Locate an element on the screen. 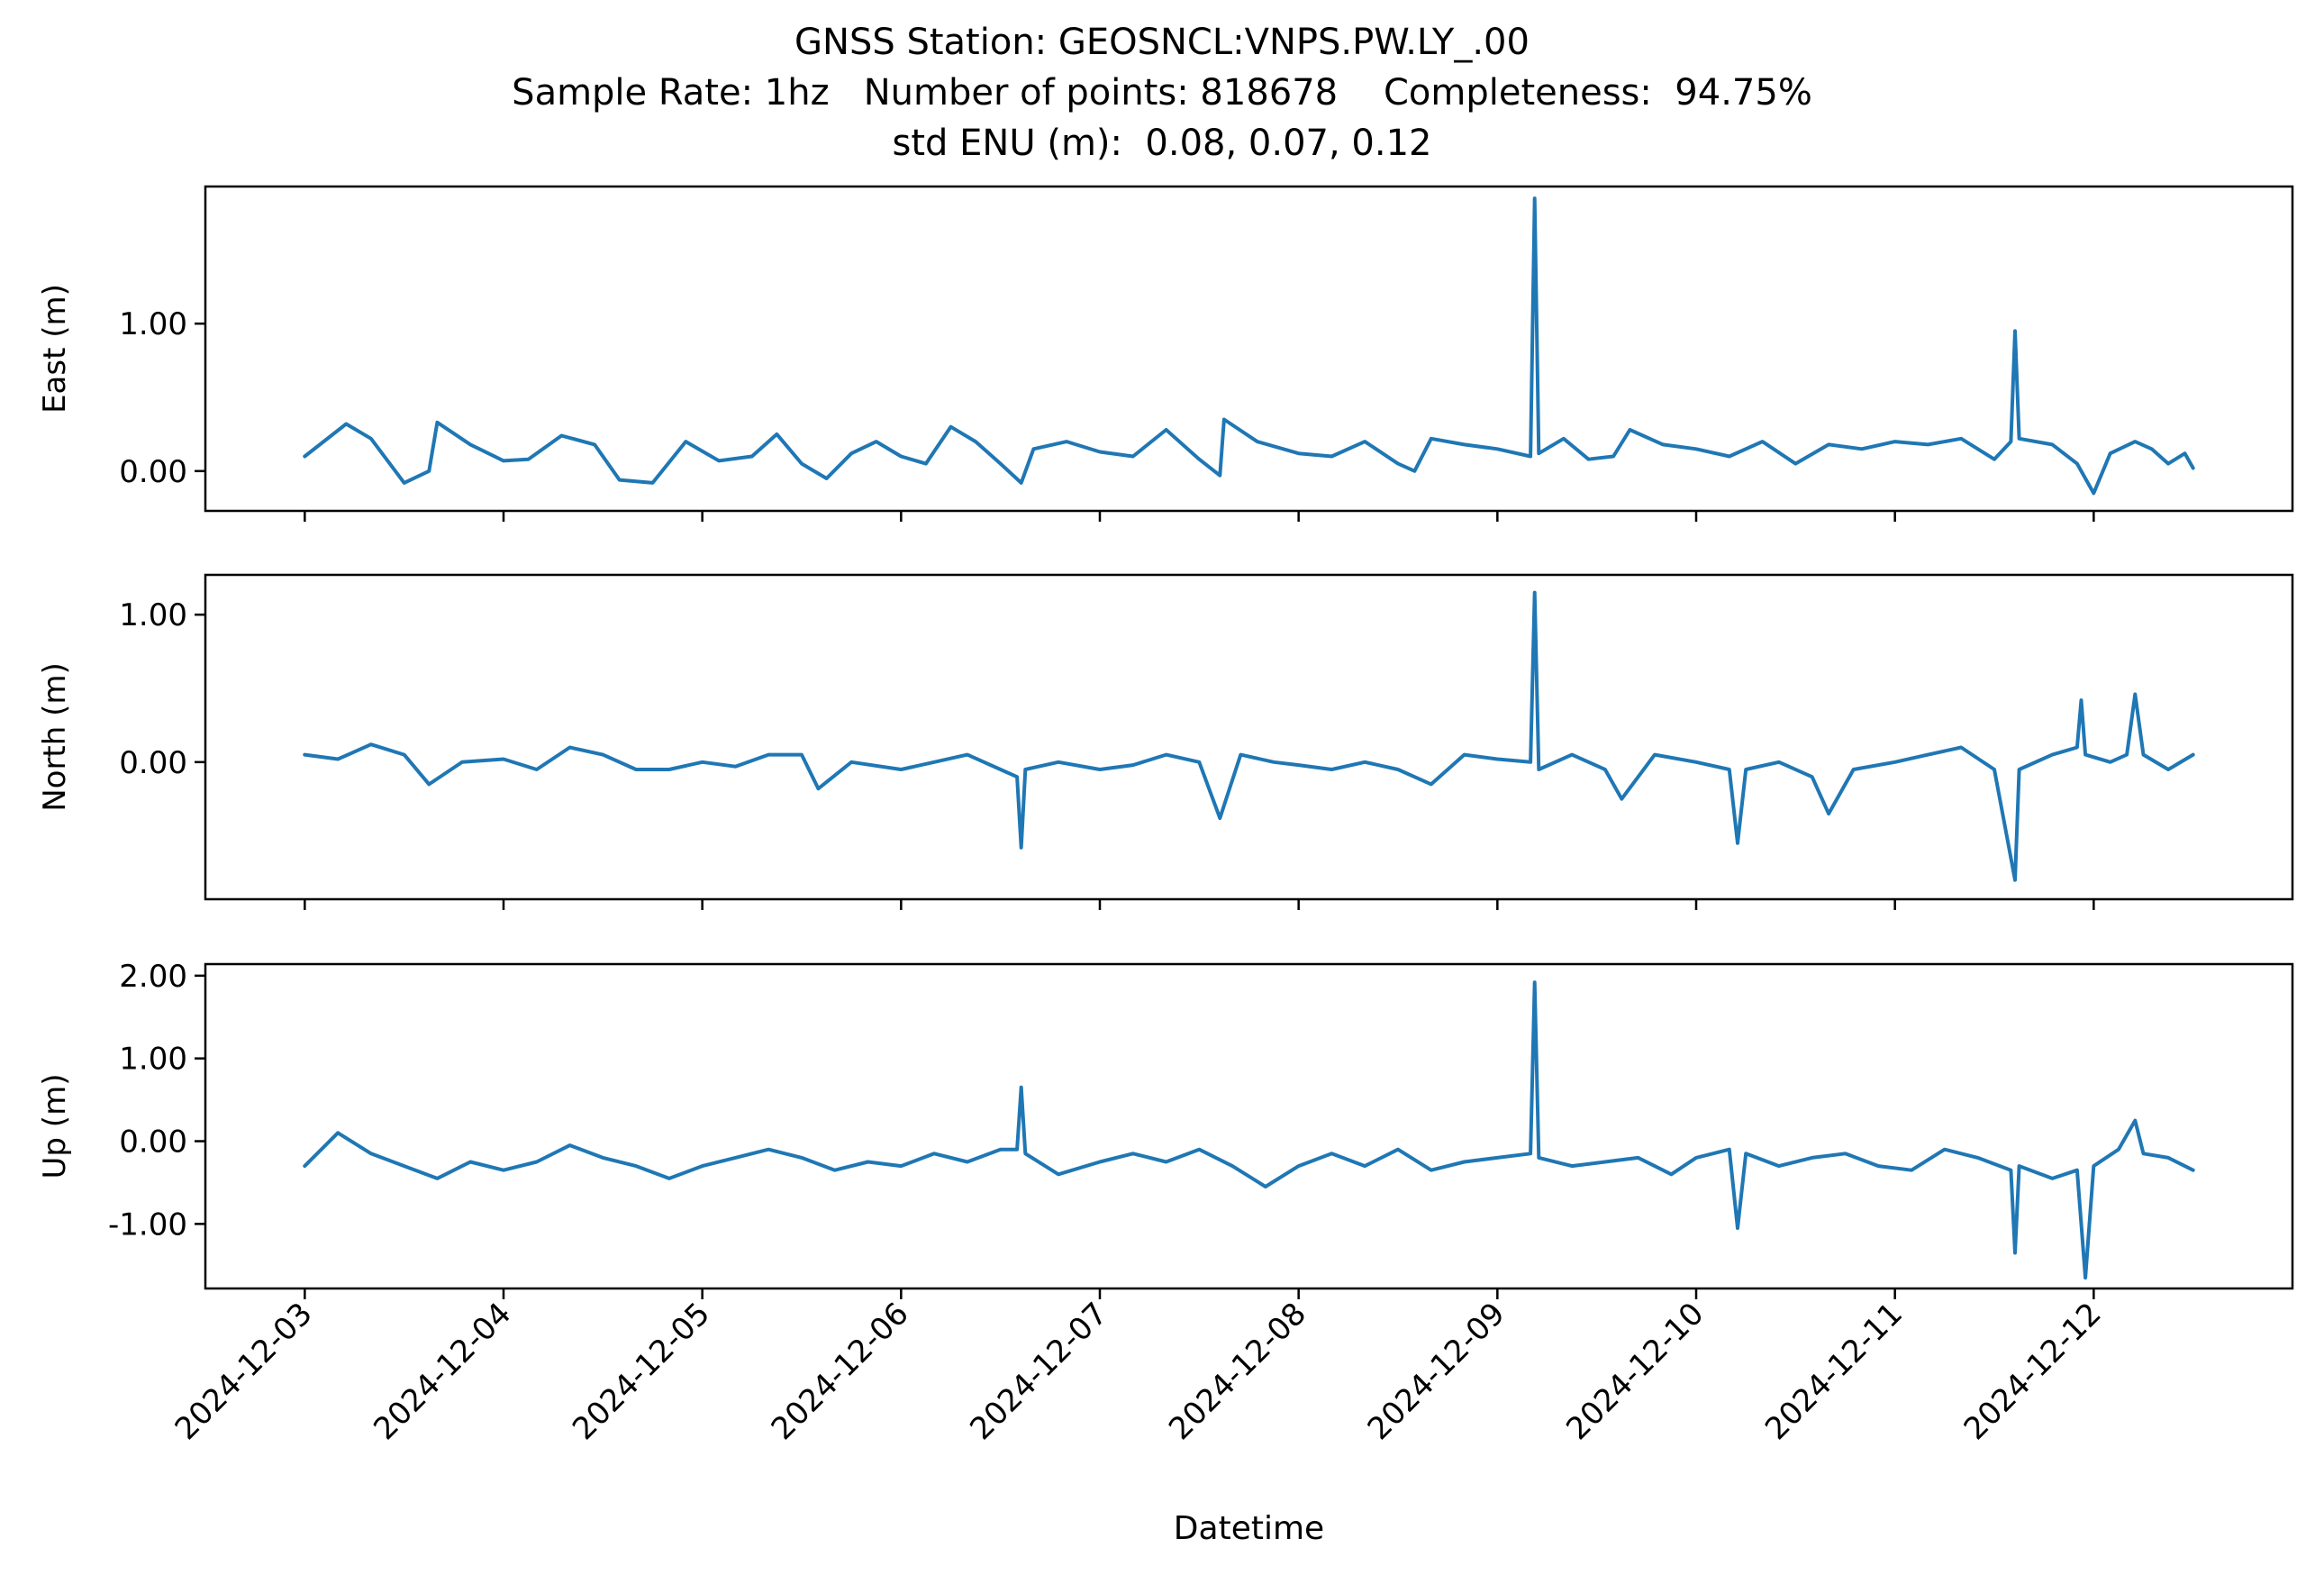 This screenshot has height=1575, width=2324. x-tick-label: 2024-12-10 is located at coordinates (1635, 1371).